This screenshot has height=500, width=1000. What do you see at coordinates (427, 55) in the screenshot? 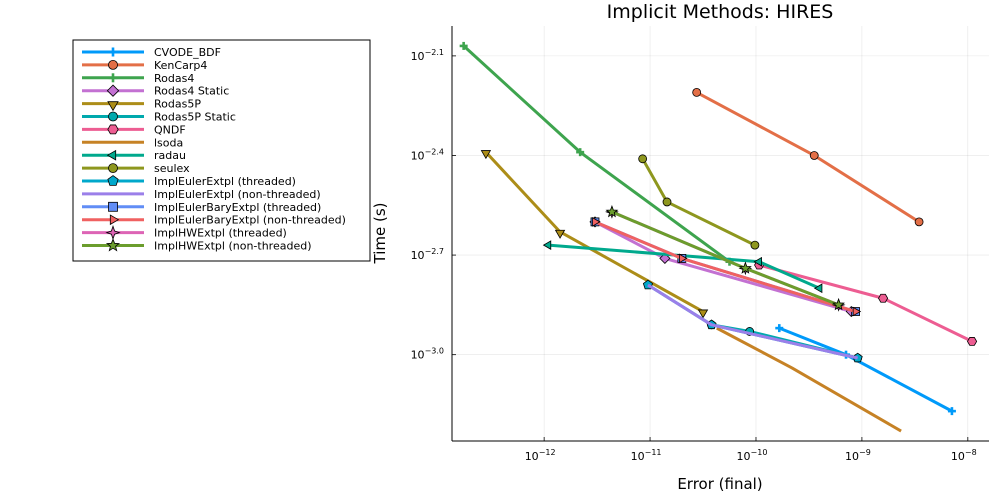
I see `y-tick-label: 10−2.1` at bounding box center [427, 55].